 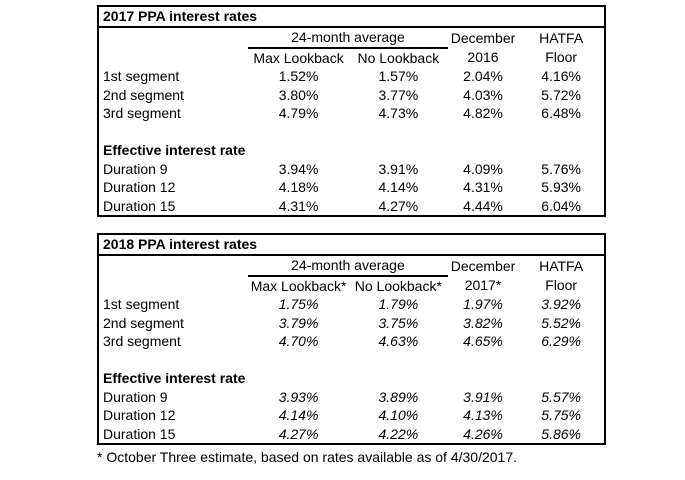 I want to click on col-header-no-lookback: No Lookback, so click(x=398, y=57).